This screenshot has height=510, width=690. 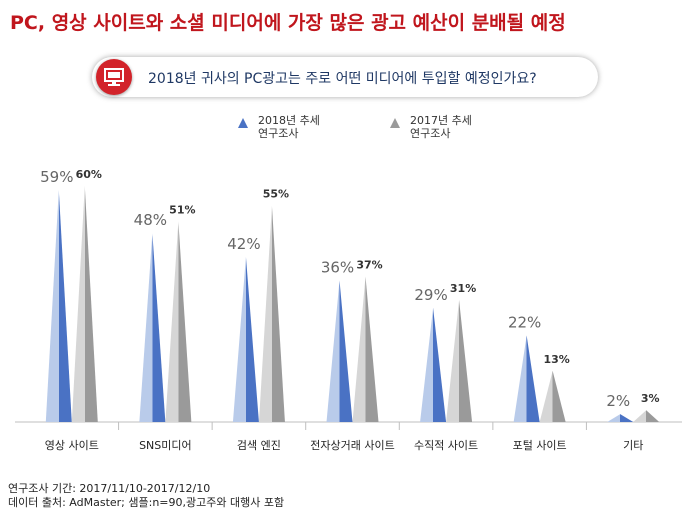 I want to click on data-label-2018: 22%, so click(x=524, y=322).